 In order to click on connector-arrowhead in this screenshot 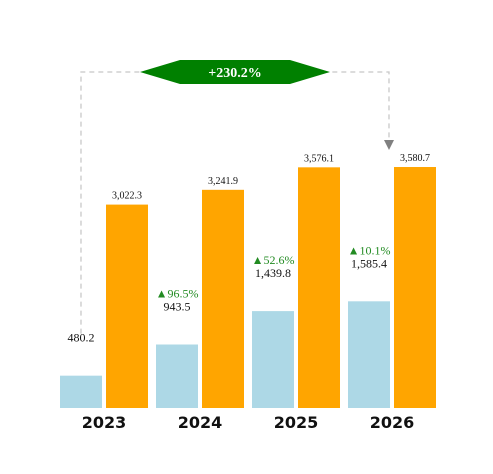, I will do `click(389, 145)`.